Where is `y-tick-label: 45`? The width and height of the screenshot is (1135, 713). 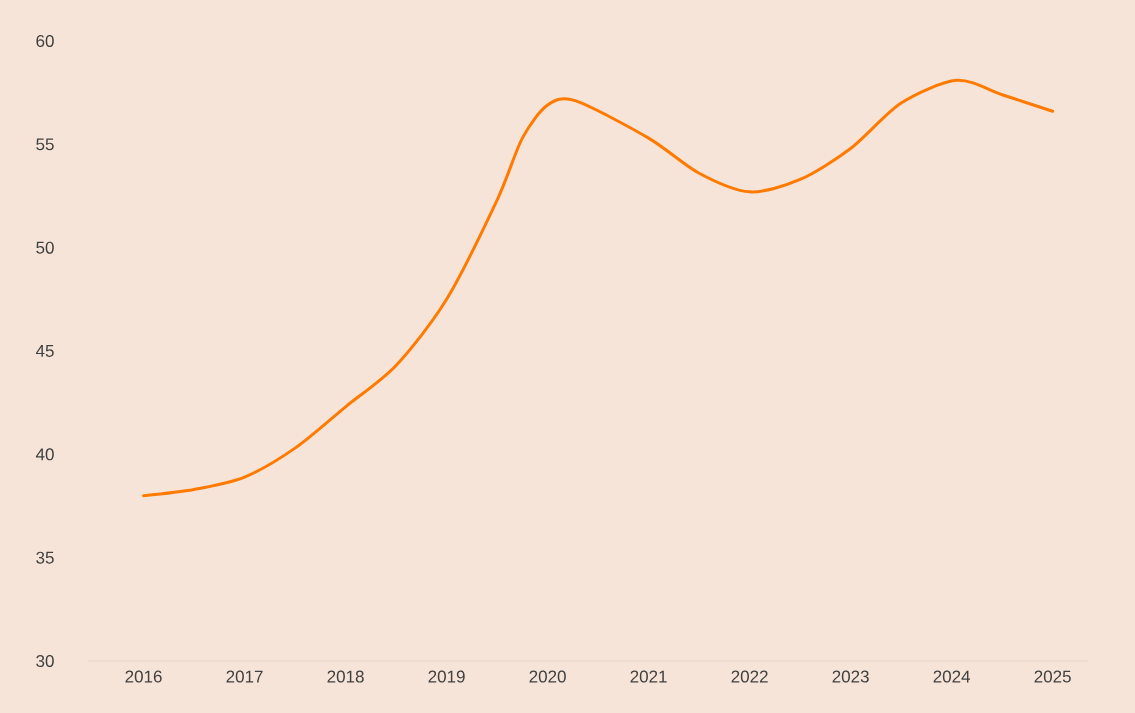 y-tick-label: 45 is located at coordinates (44, 351).